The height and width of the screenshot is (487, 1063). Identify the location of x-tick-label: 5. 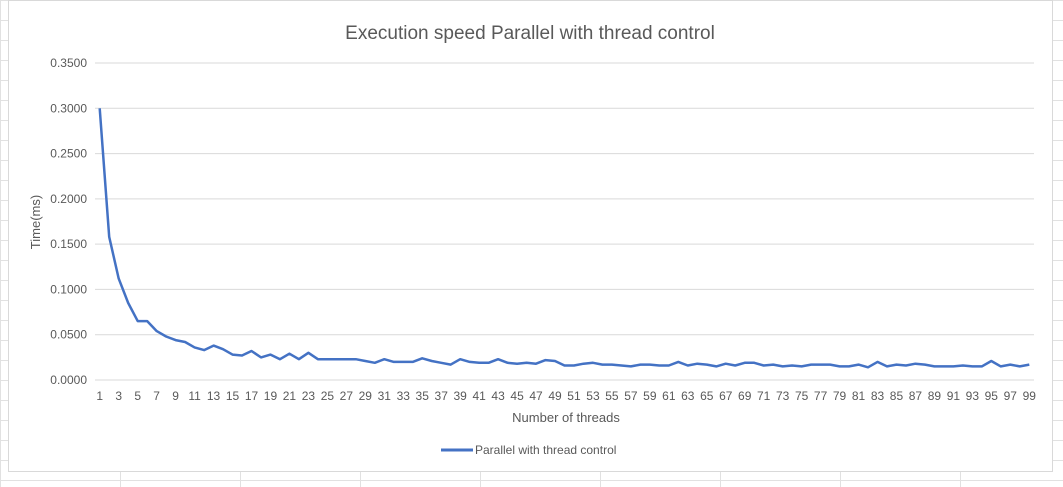
(137, 396).